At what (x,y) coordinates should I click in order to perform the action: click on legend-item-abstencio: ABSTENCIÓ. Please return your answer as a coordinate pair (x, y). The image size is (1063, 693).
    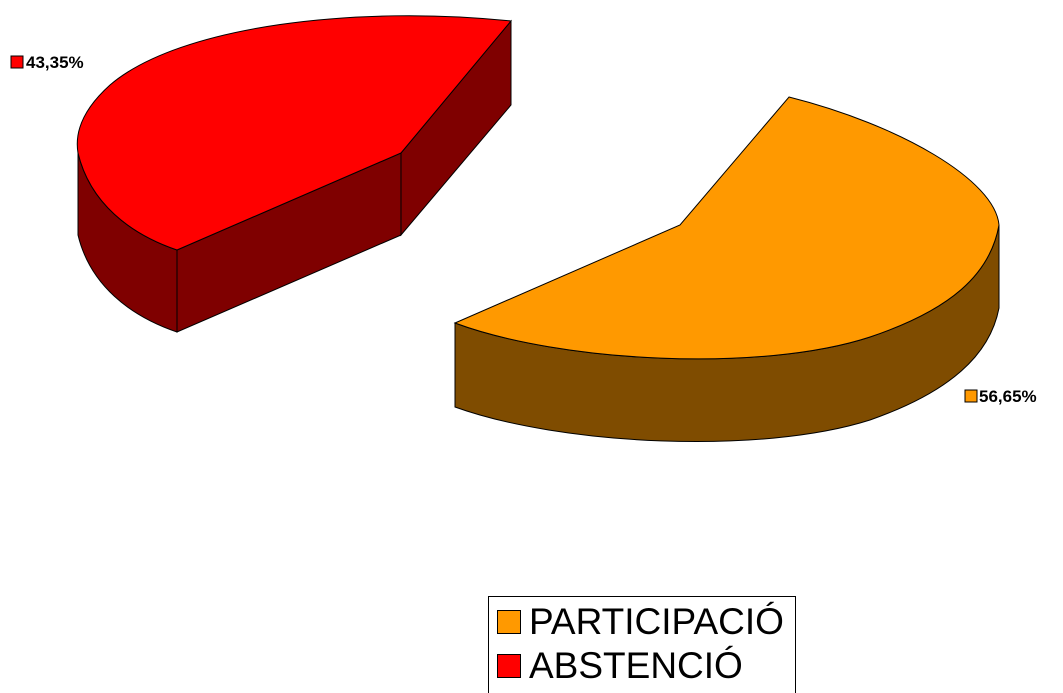
    Looking at the image, I should click on (620, 666).